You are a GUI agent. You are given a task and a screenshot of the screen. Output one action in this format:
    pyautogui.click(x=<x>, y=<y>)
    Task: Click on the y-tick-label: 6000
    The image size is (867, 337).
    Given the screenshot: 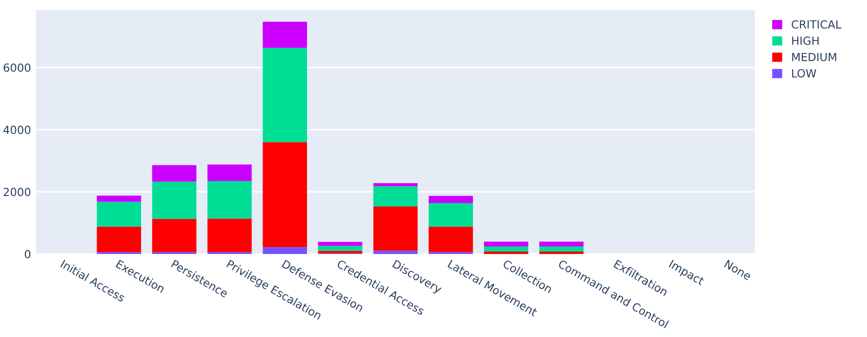 What is the action you would take?
    pyautogui.click(x=17, y=67)
    